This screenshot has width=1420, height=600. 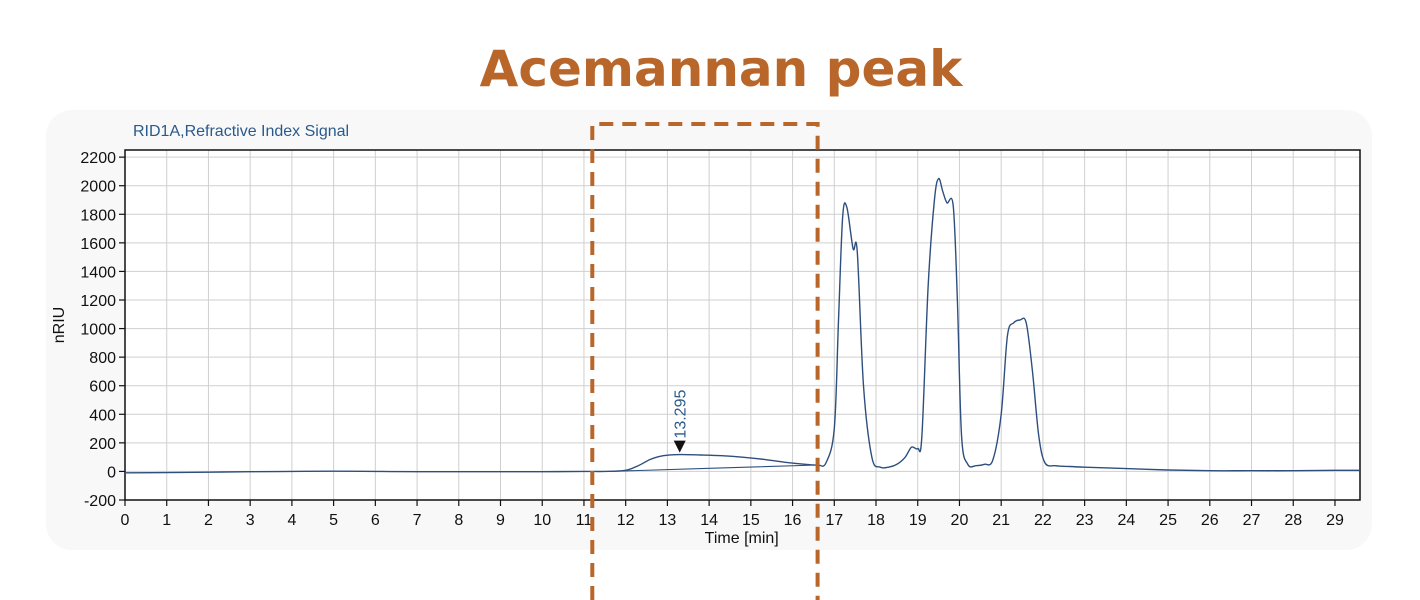 I want to click on y-tick-label: 2200, so click(x=98, y=158).